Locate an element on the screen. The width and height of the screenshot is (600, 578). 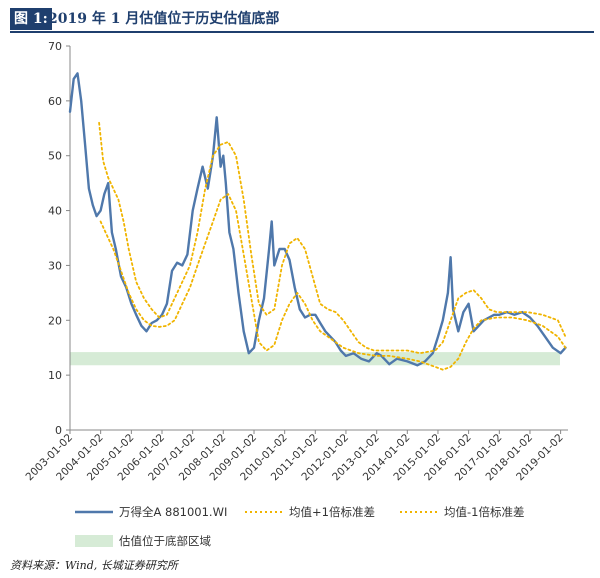
figure-header: 图 1: 2019 年 1 月估值位于历史估值底部 is located at coordinates (300, 18).